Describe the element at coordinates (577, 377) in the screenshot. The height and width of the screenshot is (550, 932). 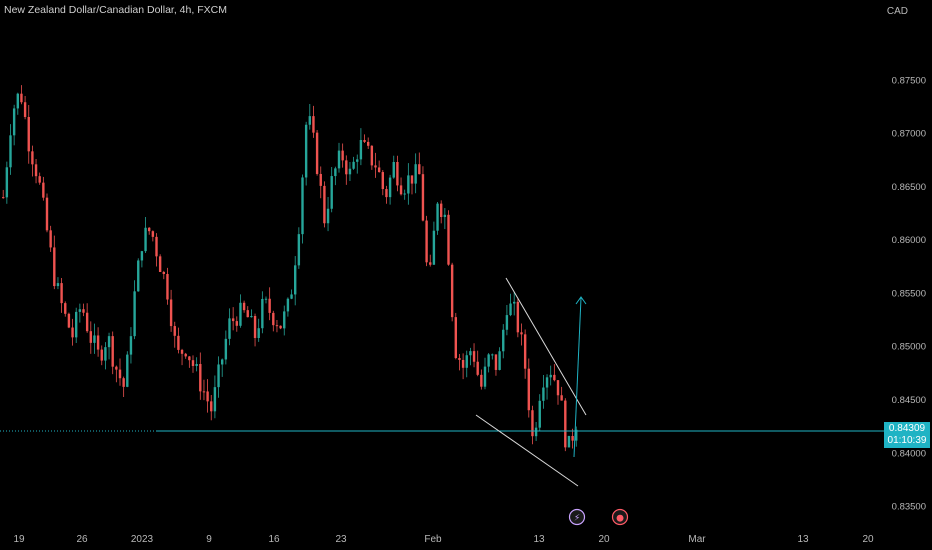
I see `target-arrow-line` at that location.